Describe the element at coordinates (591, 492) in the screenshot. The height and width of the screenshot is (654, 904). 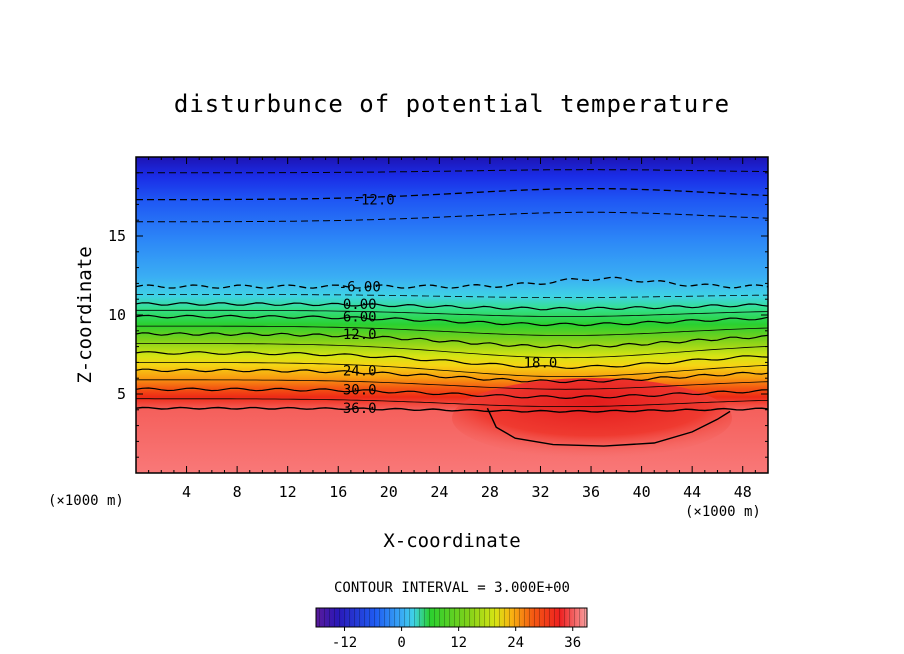
I see `x-tick-label: 36` at that location.